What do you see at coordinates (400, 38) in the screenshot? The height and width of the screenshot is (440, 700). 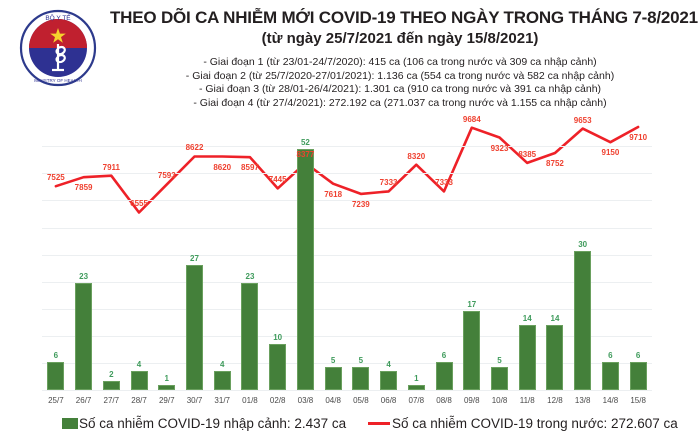 I see `page-subtitle: (từ ngày 25/7/2021 đến ngày 15/8/2021)` at bounding box center [400, 38].